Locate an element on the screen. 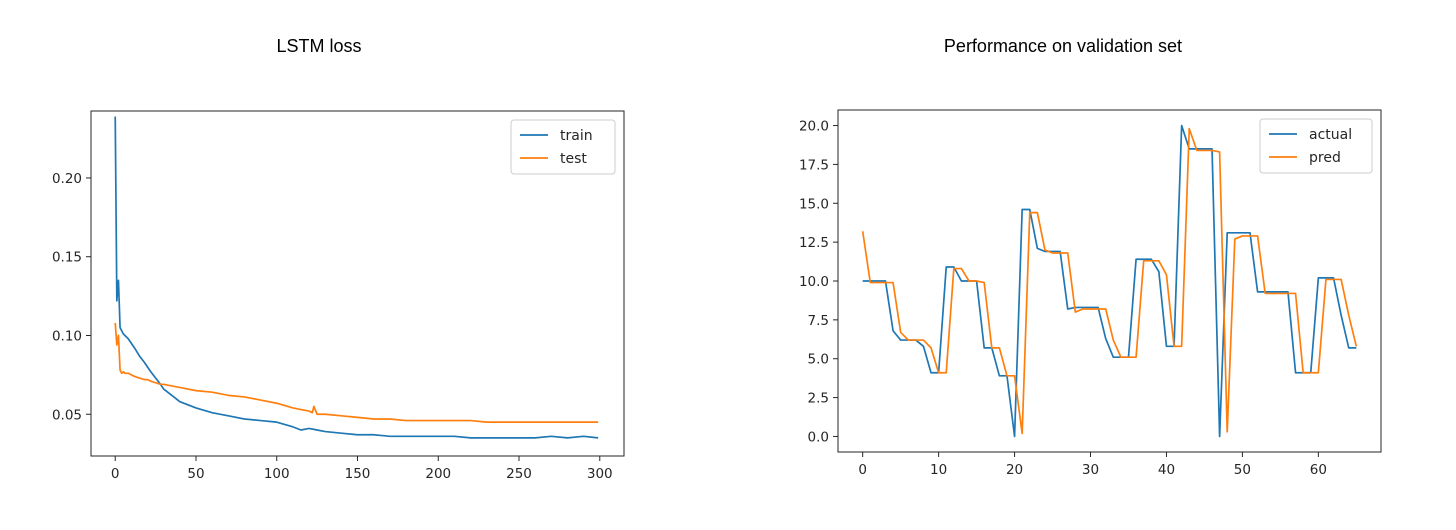 This screenshot has width=1456, height=530. left-y-tick-label: 0.10 is located at coordinates (67, 336).